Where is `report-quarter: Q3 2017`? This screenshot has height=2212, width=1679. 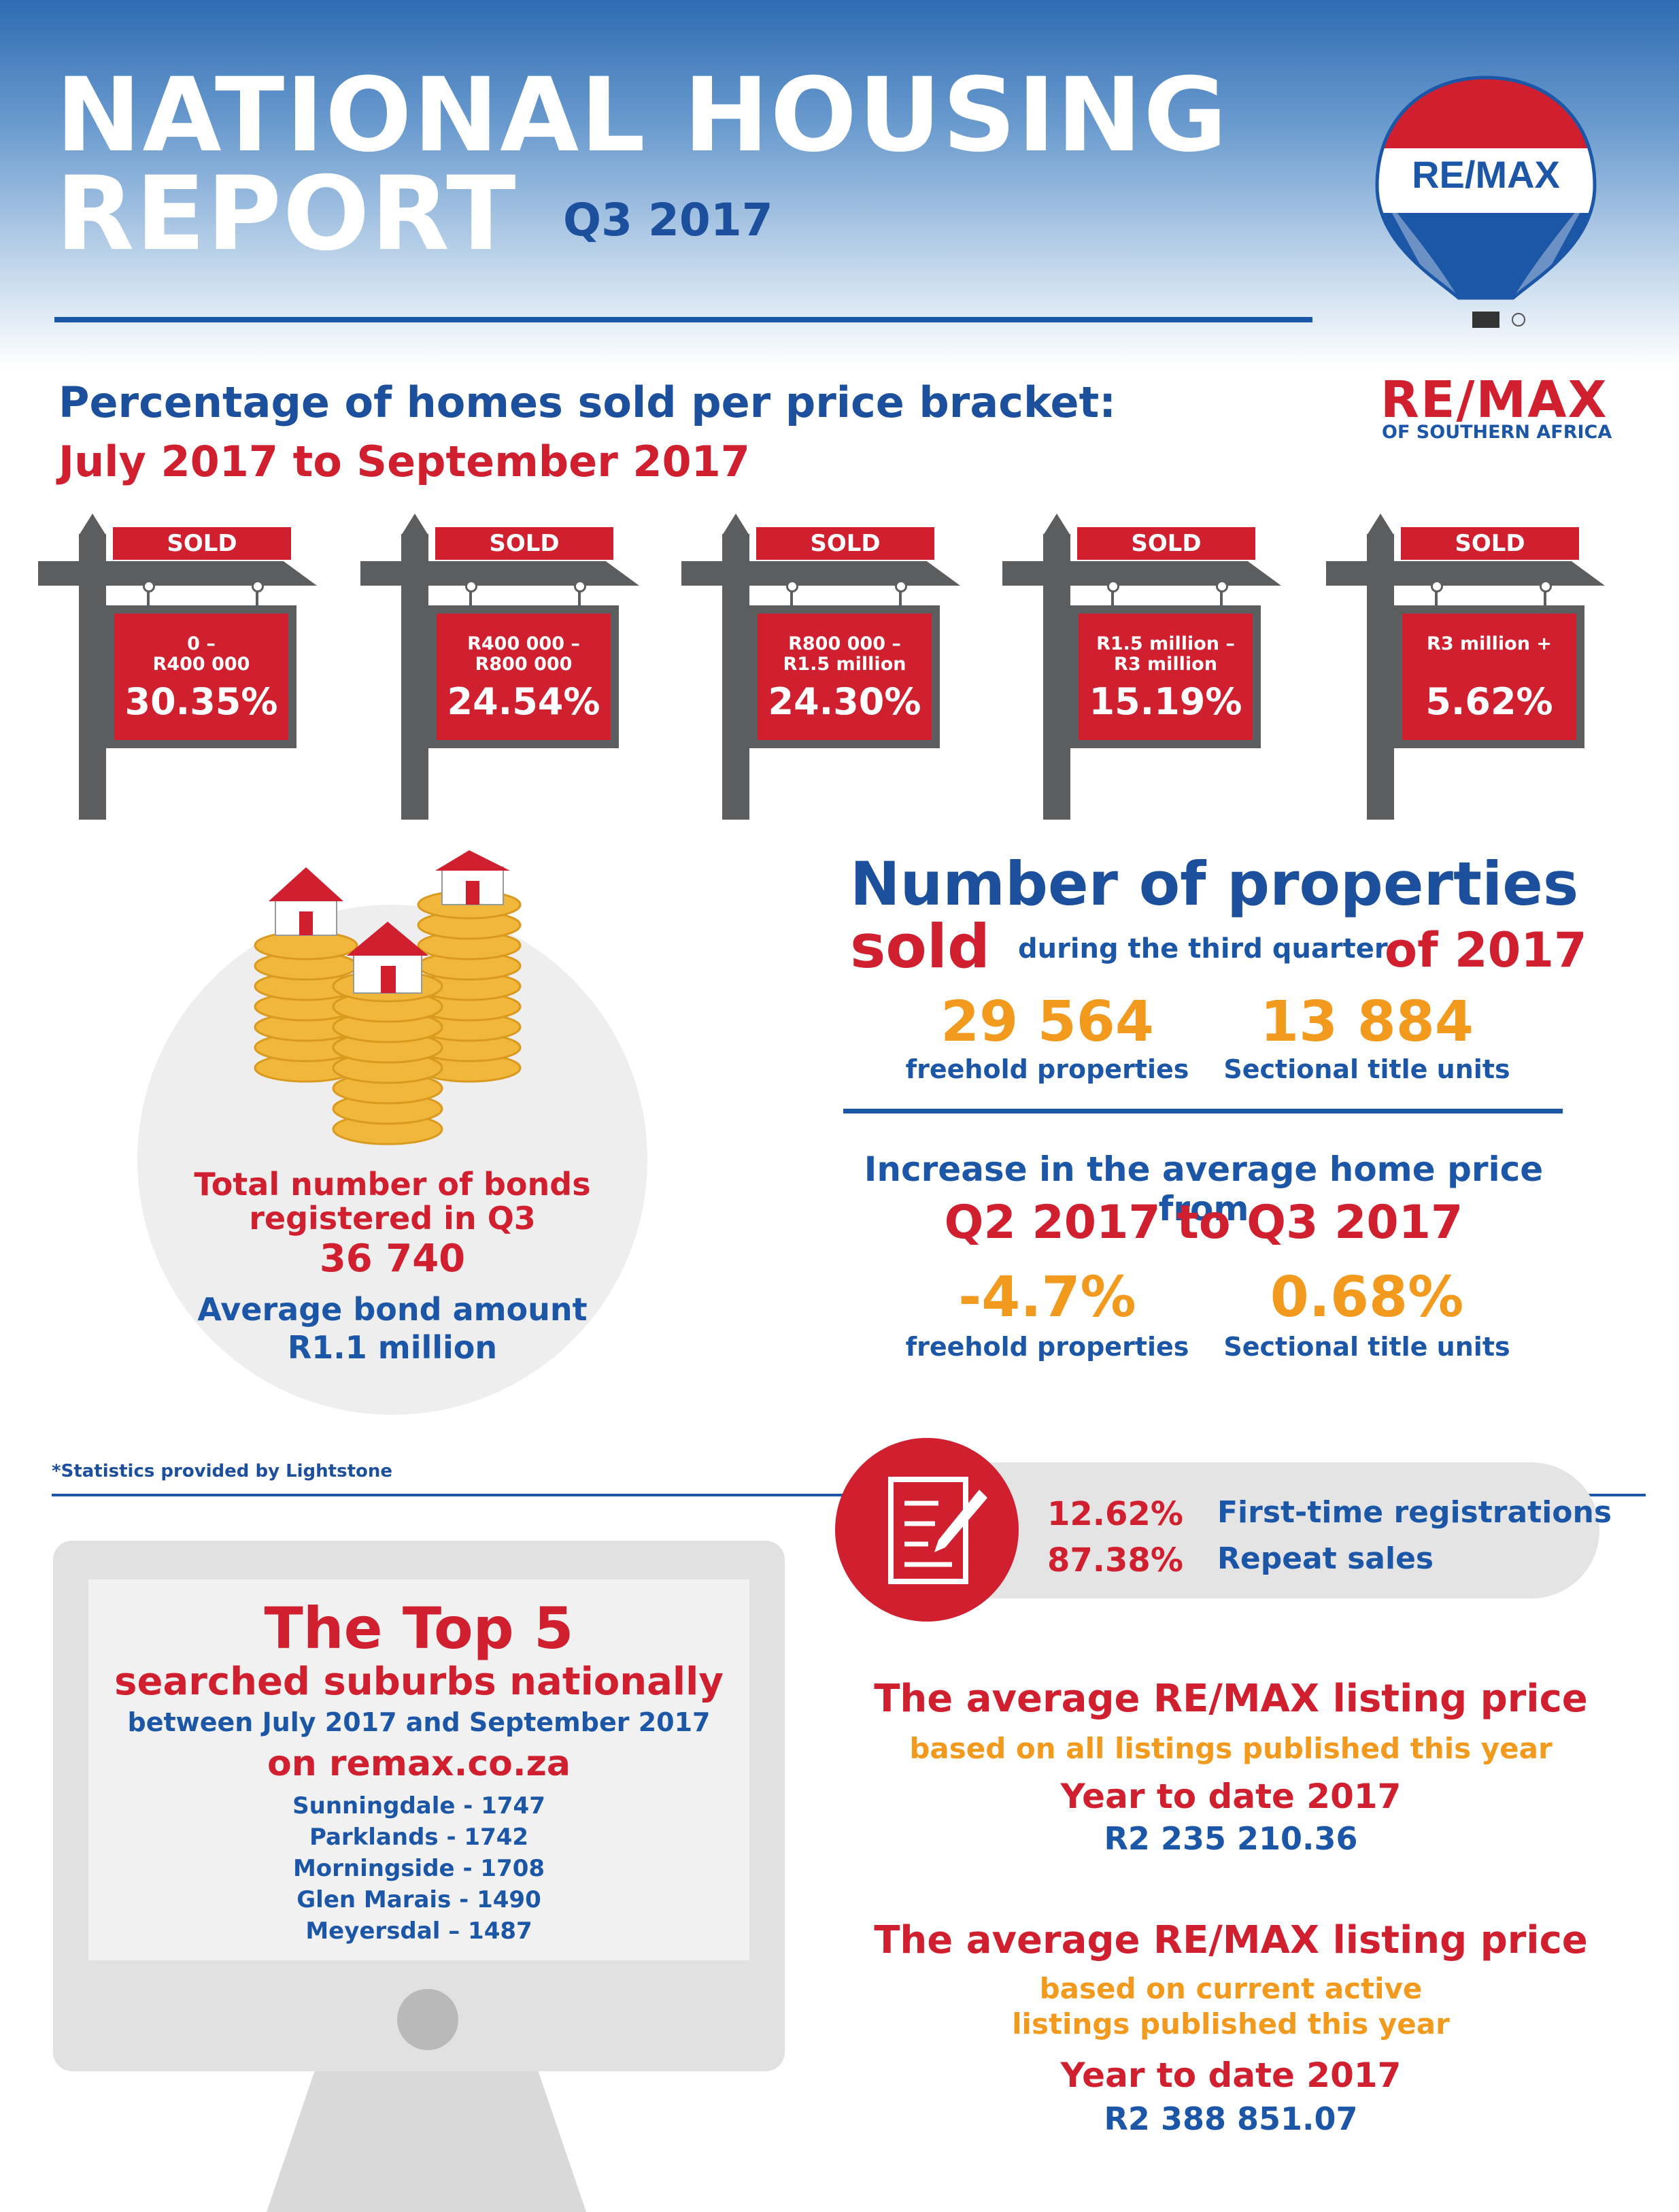
report-quarter: Q3 2017 is located at coordinates (668, 220).